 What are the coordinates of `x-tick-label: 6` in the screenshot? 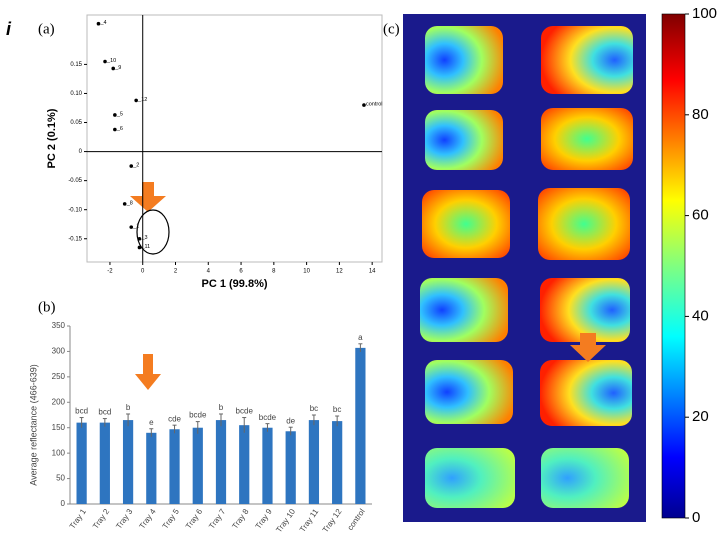 It's located at (241, 272).